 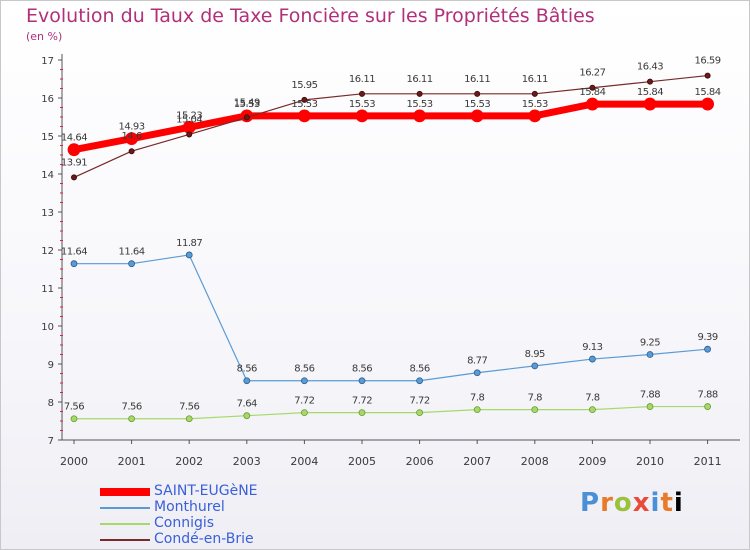 I want to click on y-tick-label: 7, so click(x=51, y=441).